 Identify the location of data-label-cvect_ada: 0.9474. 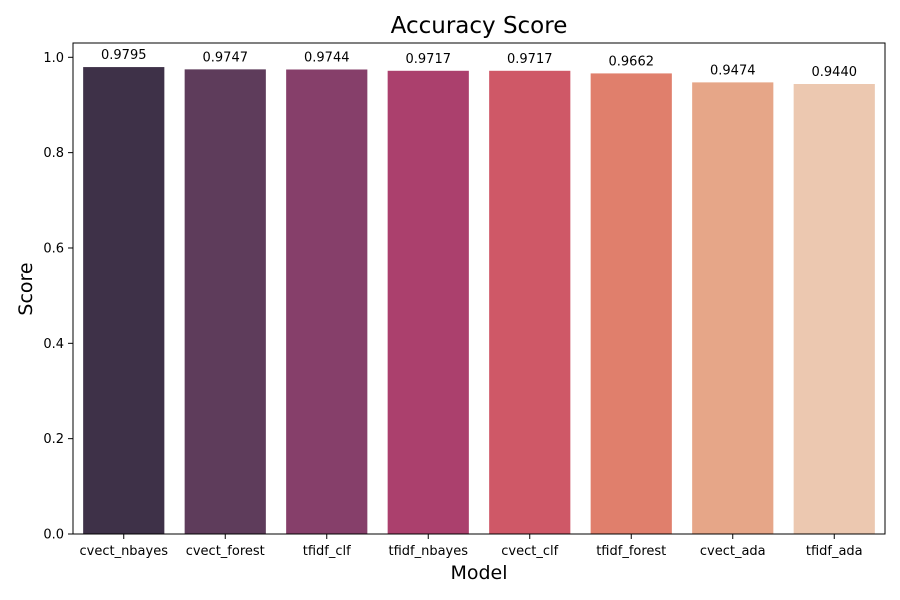
(733, 70).